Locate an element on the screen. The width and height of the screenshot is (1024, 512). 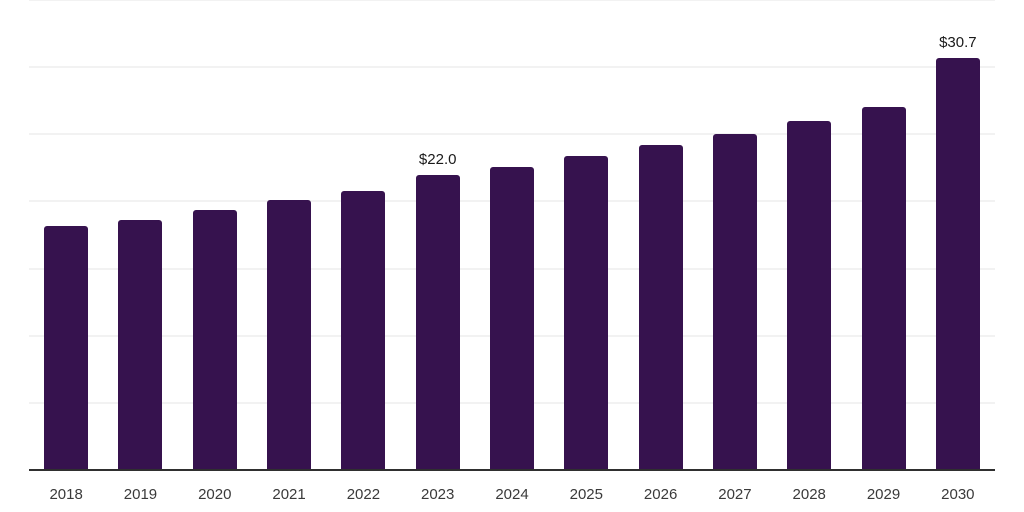
bar-2027 is located at coordinates (734, 302).